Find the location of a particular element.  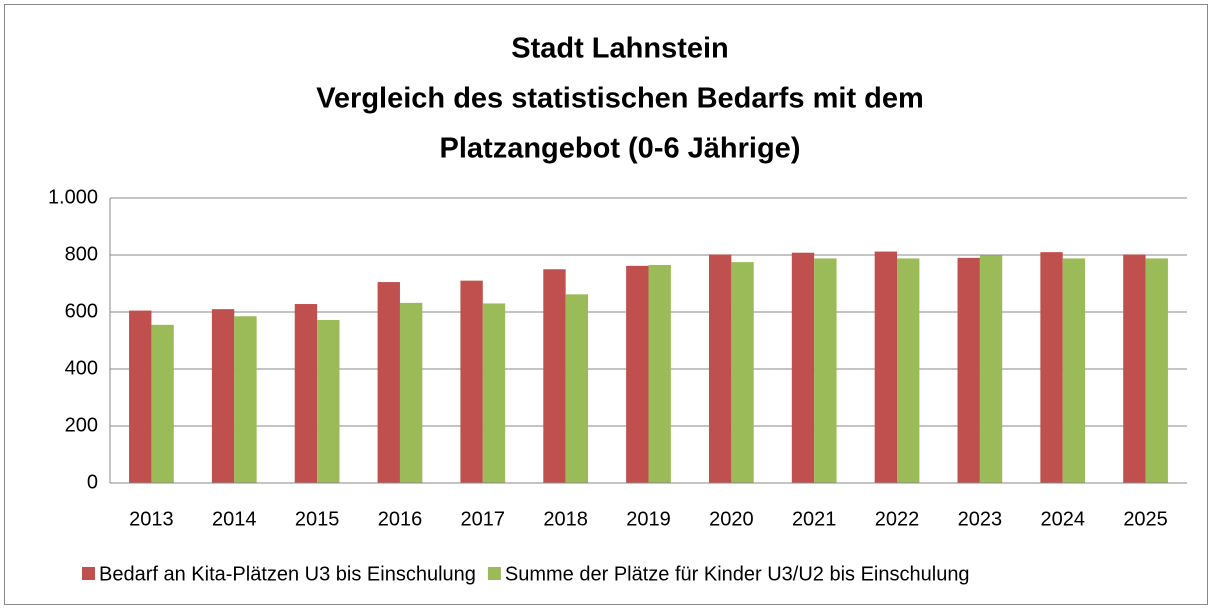

x-tick-label: 2025 is located at coordinates (1145, 519).